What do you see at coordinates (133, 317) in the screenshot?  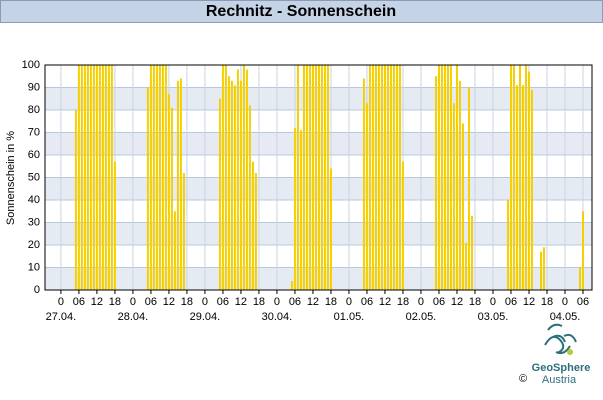 I see `date-label: 28.04.` at bounding box center [133, 317].